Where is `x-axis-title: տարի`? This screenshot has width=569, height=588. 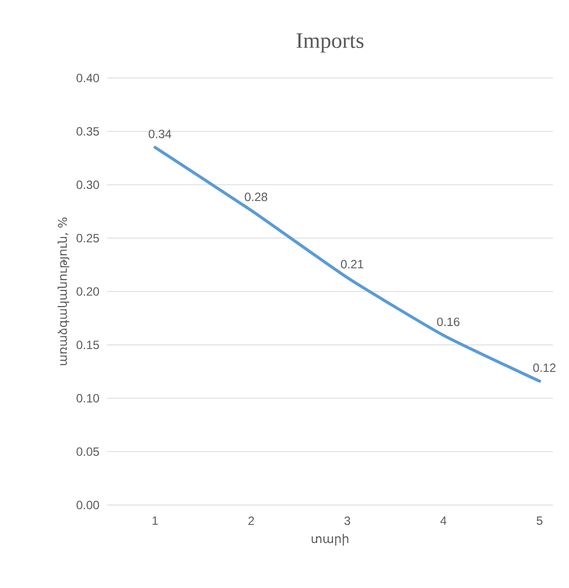
x-axis-title: տարի is located at coordinates (330, 540).